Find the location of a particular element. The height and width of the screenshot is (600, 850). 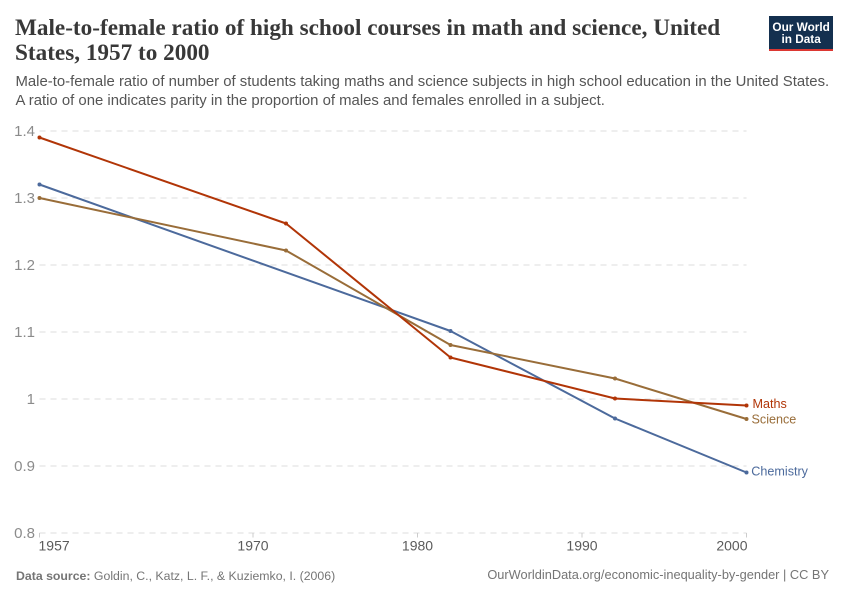

svg-text: 1.1 is located at coordinates (24, 332).